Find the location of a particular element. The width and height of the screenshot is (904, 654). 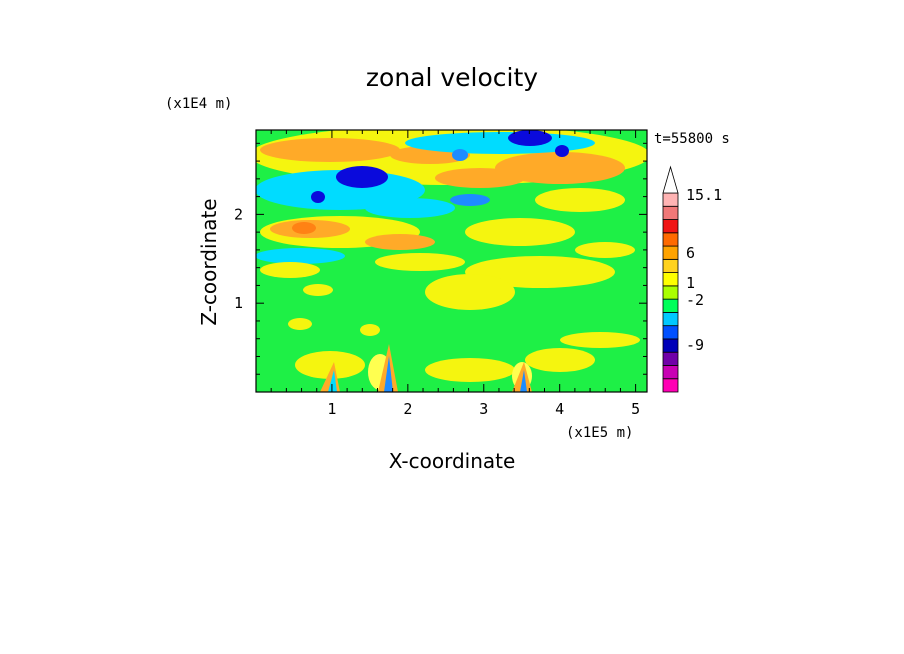

colorbar-tick-label: 15.1 is located at coordinates (704, 195).